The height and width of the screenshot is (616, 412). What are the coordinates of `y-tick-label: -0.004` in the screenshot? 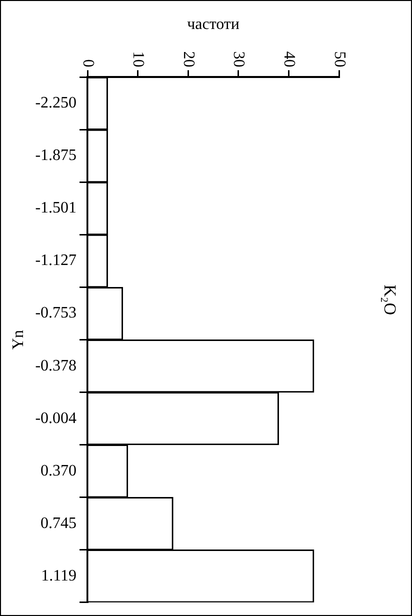 It's located at (56, 418).